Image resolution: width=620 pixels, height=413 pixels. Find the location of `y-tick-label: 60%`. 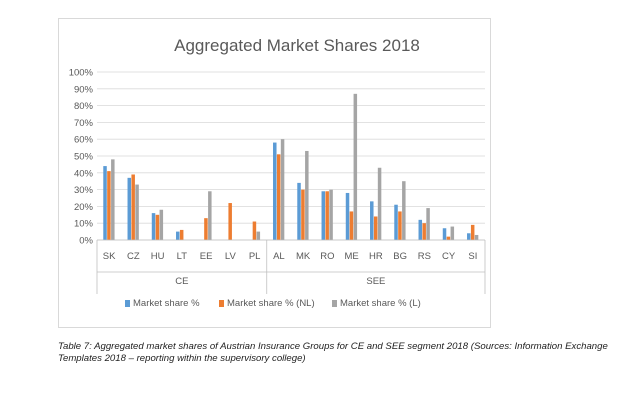

y-tick-label: 60% is located at coordinates (84, 140).